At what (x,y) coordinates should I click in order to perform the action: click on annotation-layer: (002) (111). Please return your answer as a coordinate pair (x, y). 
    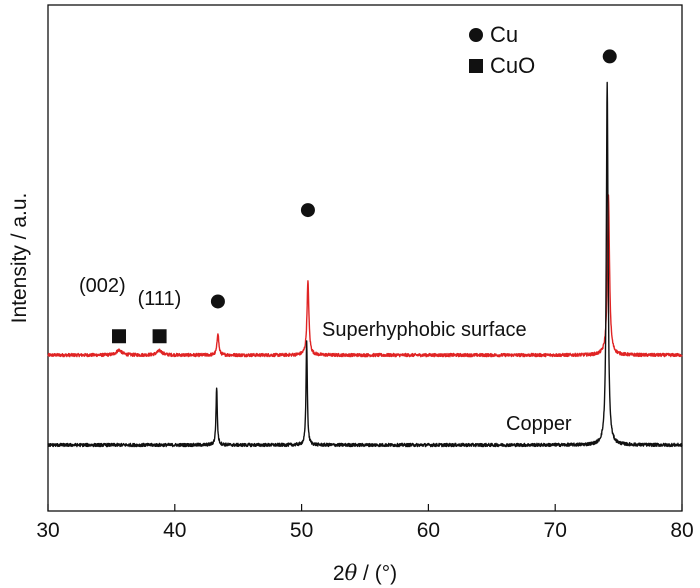
    Looking at the image, I should click on (130, 292).